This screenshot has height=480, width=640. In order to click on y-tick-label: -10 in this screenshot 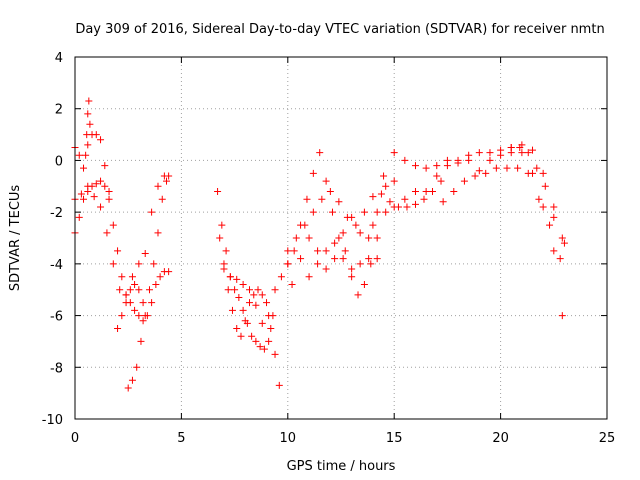, I will do `click(52, 420)`.